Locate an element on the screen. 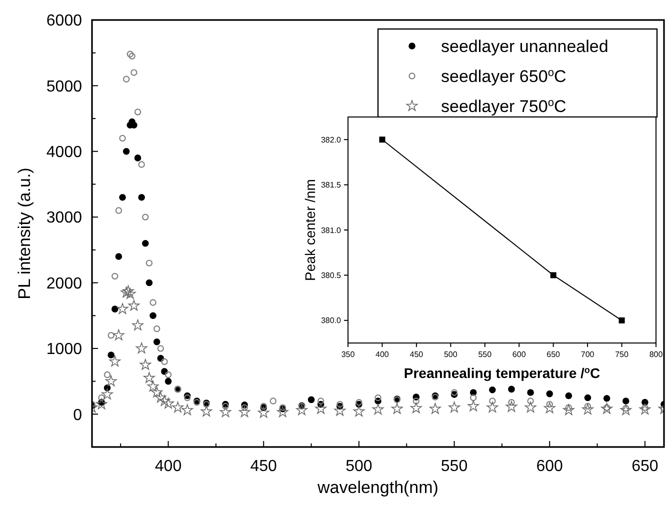  legend-label: seedlayer 650$^{o}$C is located at coordinates (503, 76).